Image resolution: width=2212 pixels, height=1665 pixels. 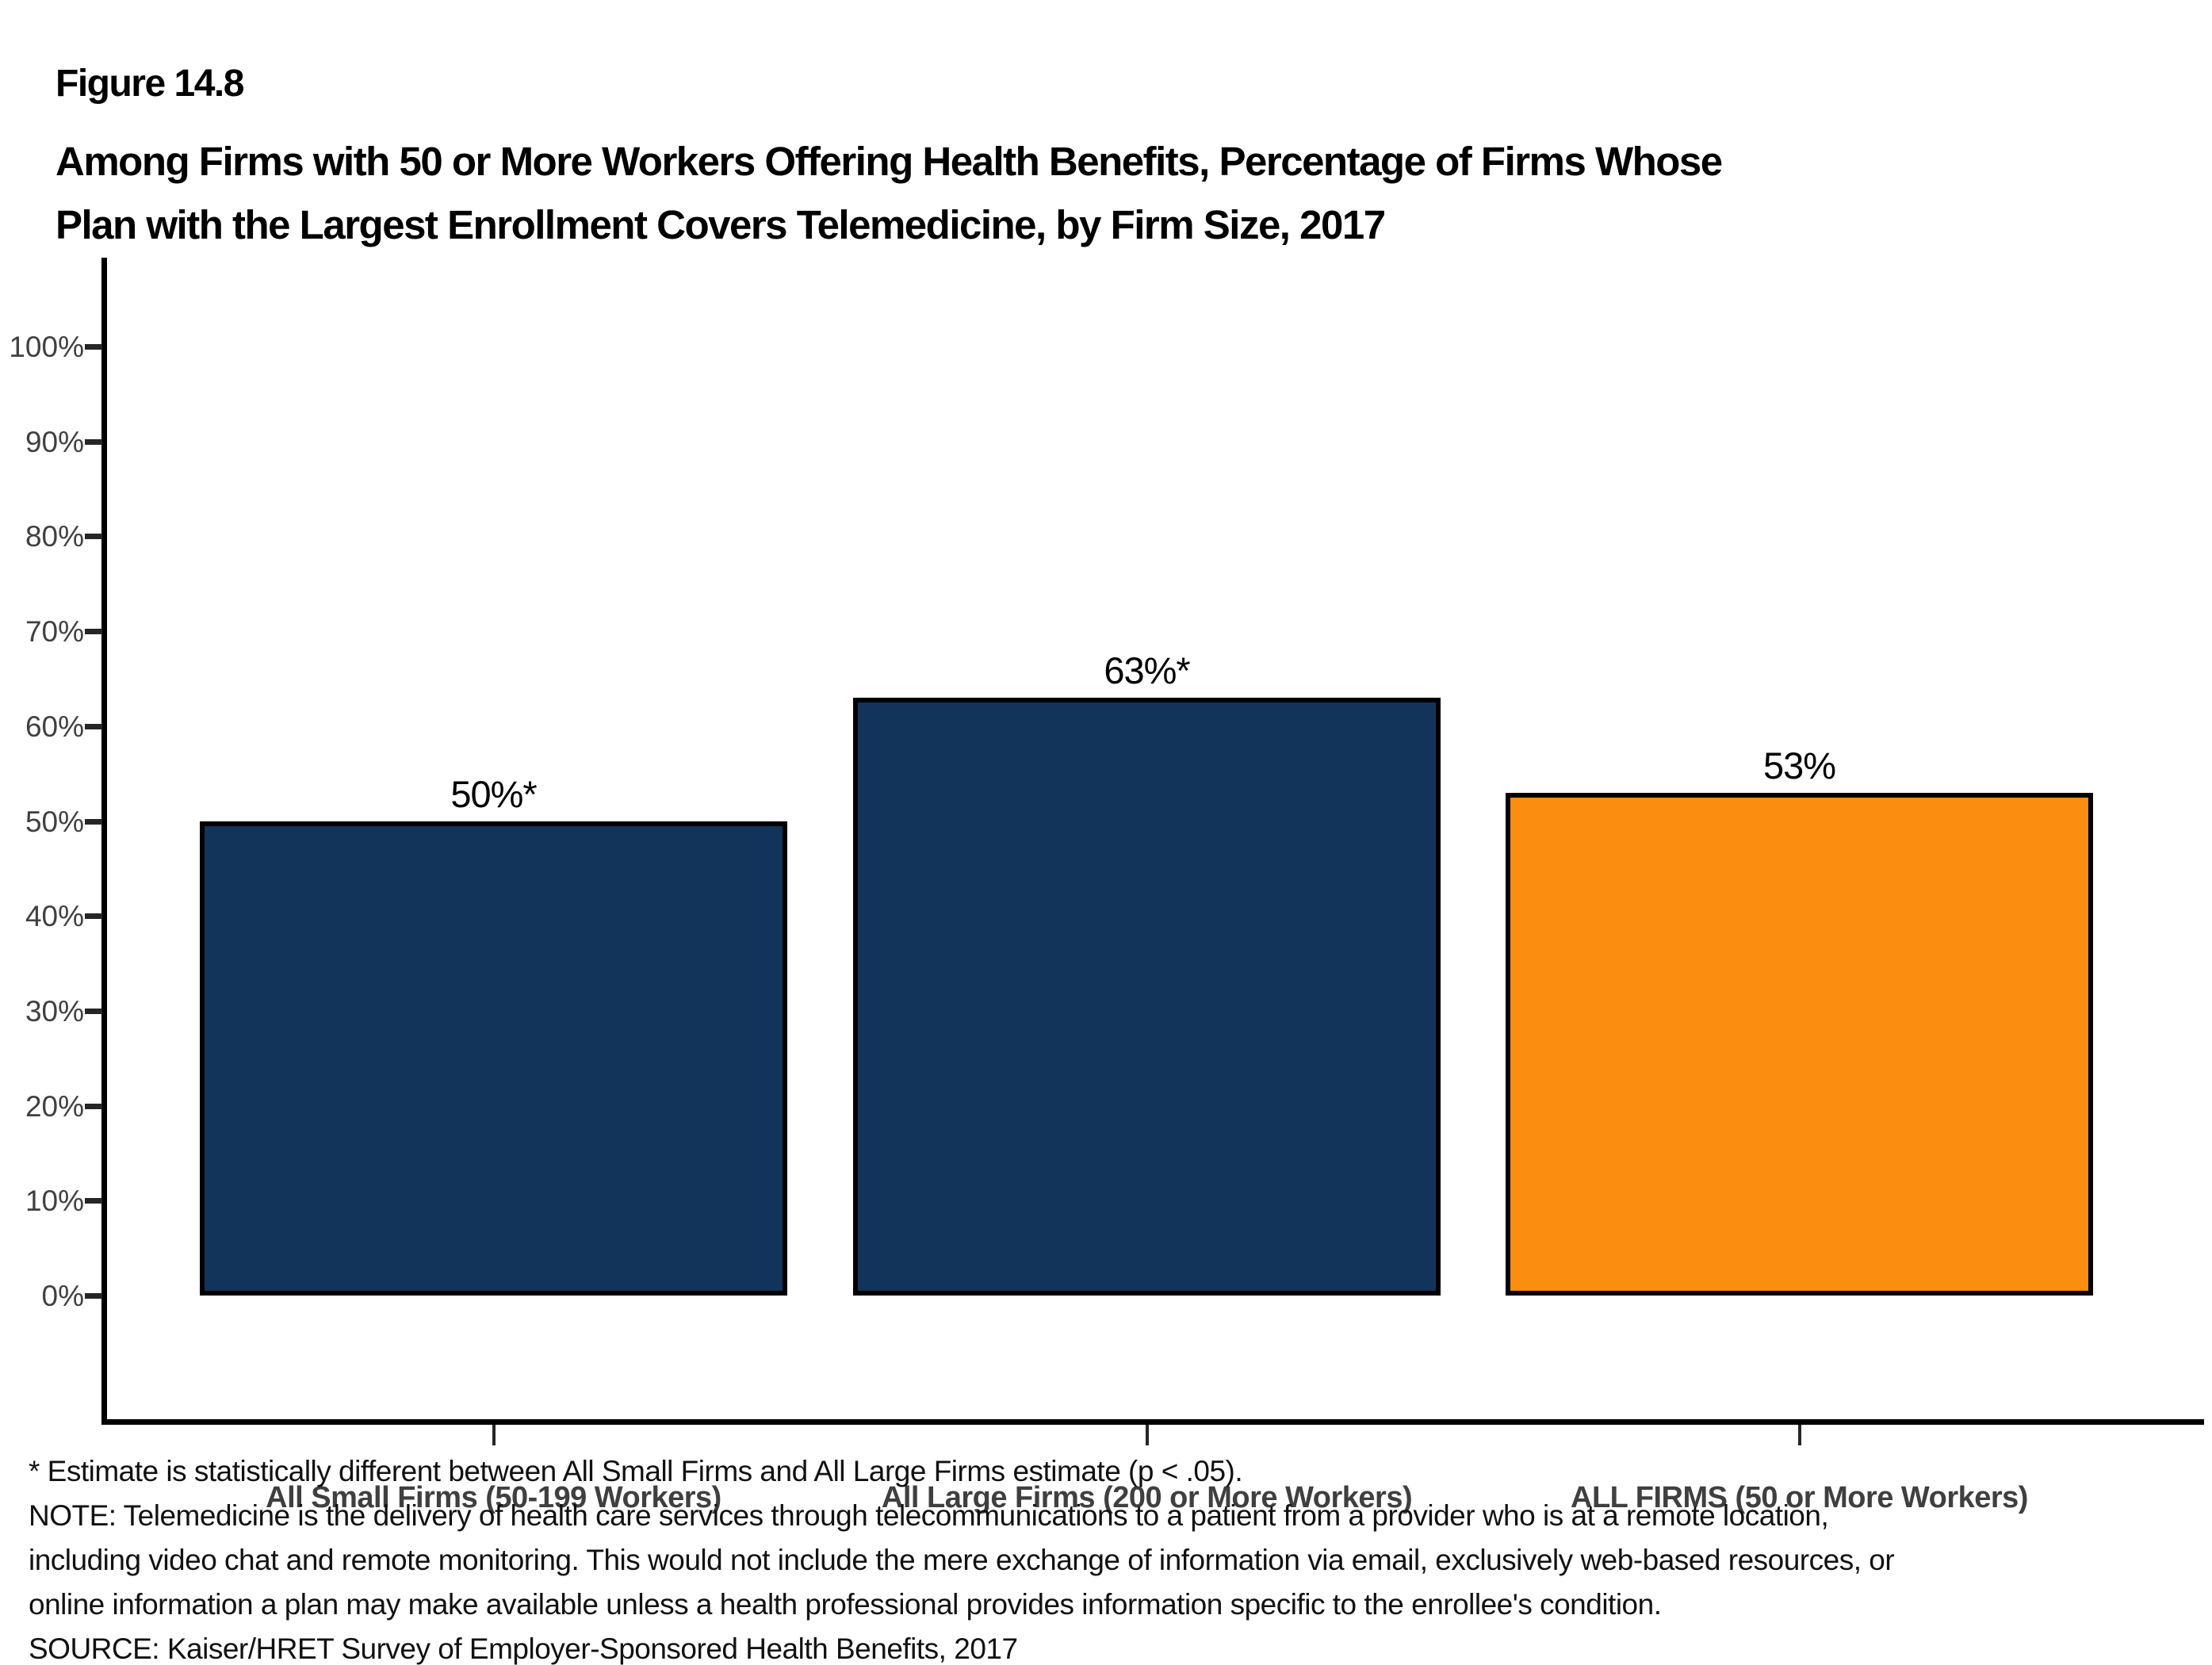 I want to click on x-axis-category-label: All Large Firms (200 or More Workers), so click(x=1147, y=1497).